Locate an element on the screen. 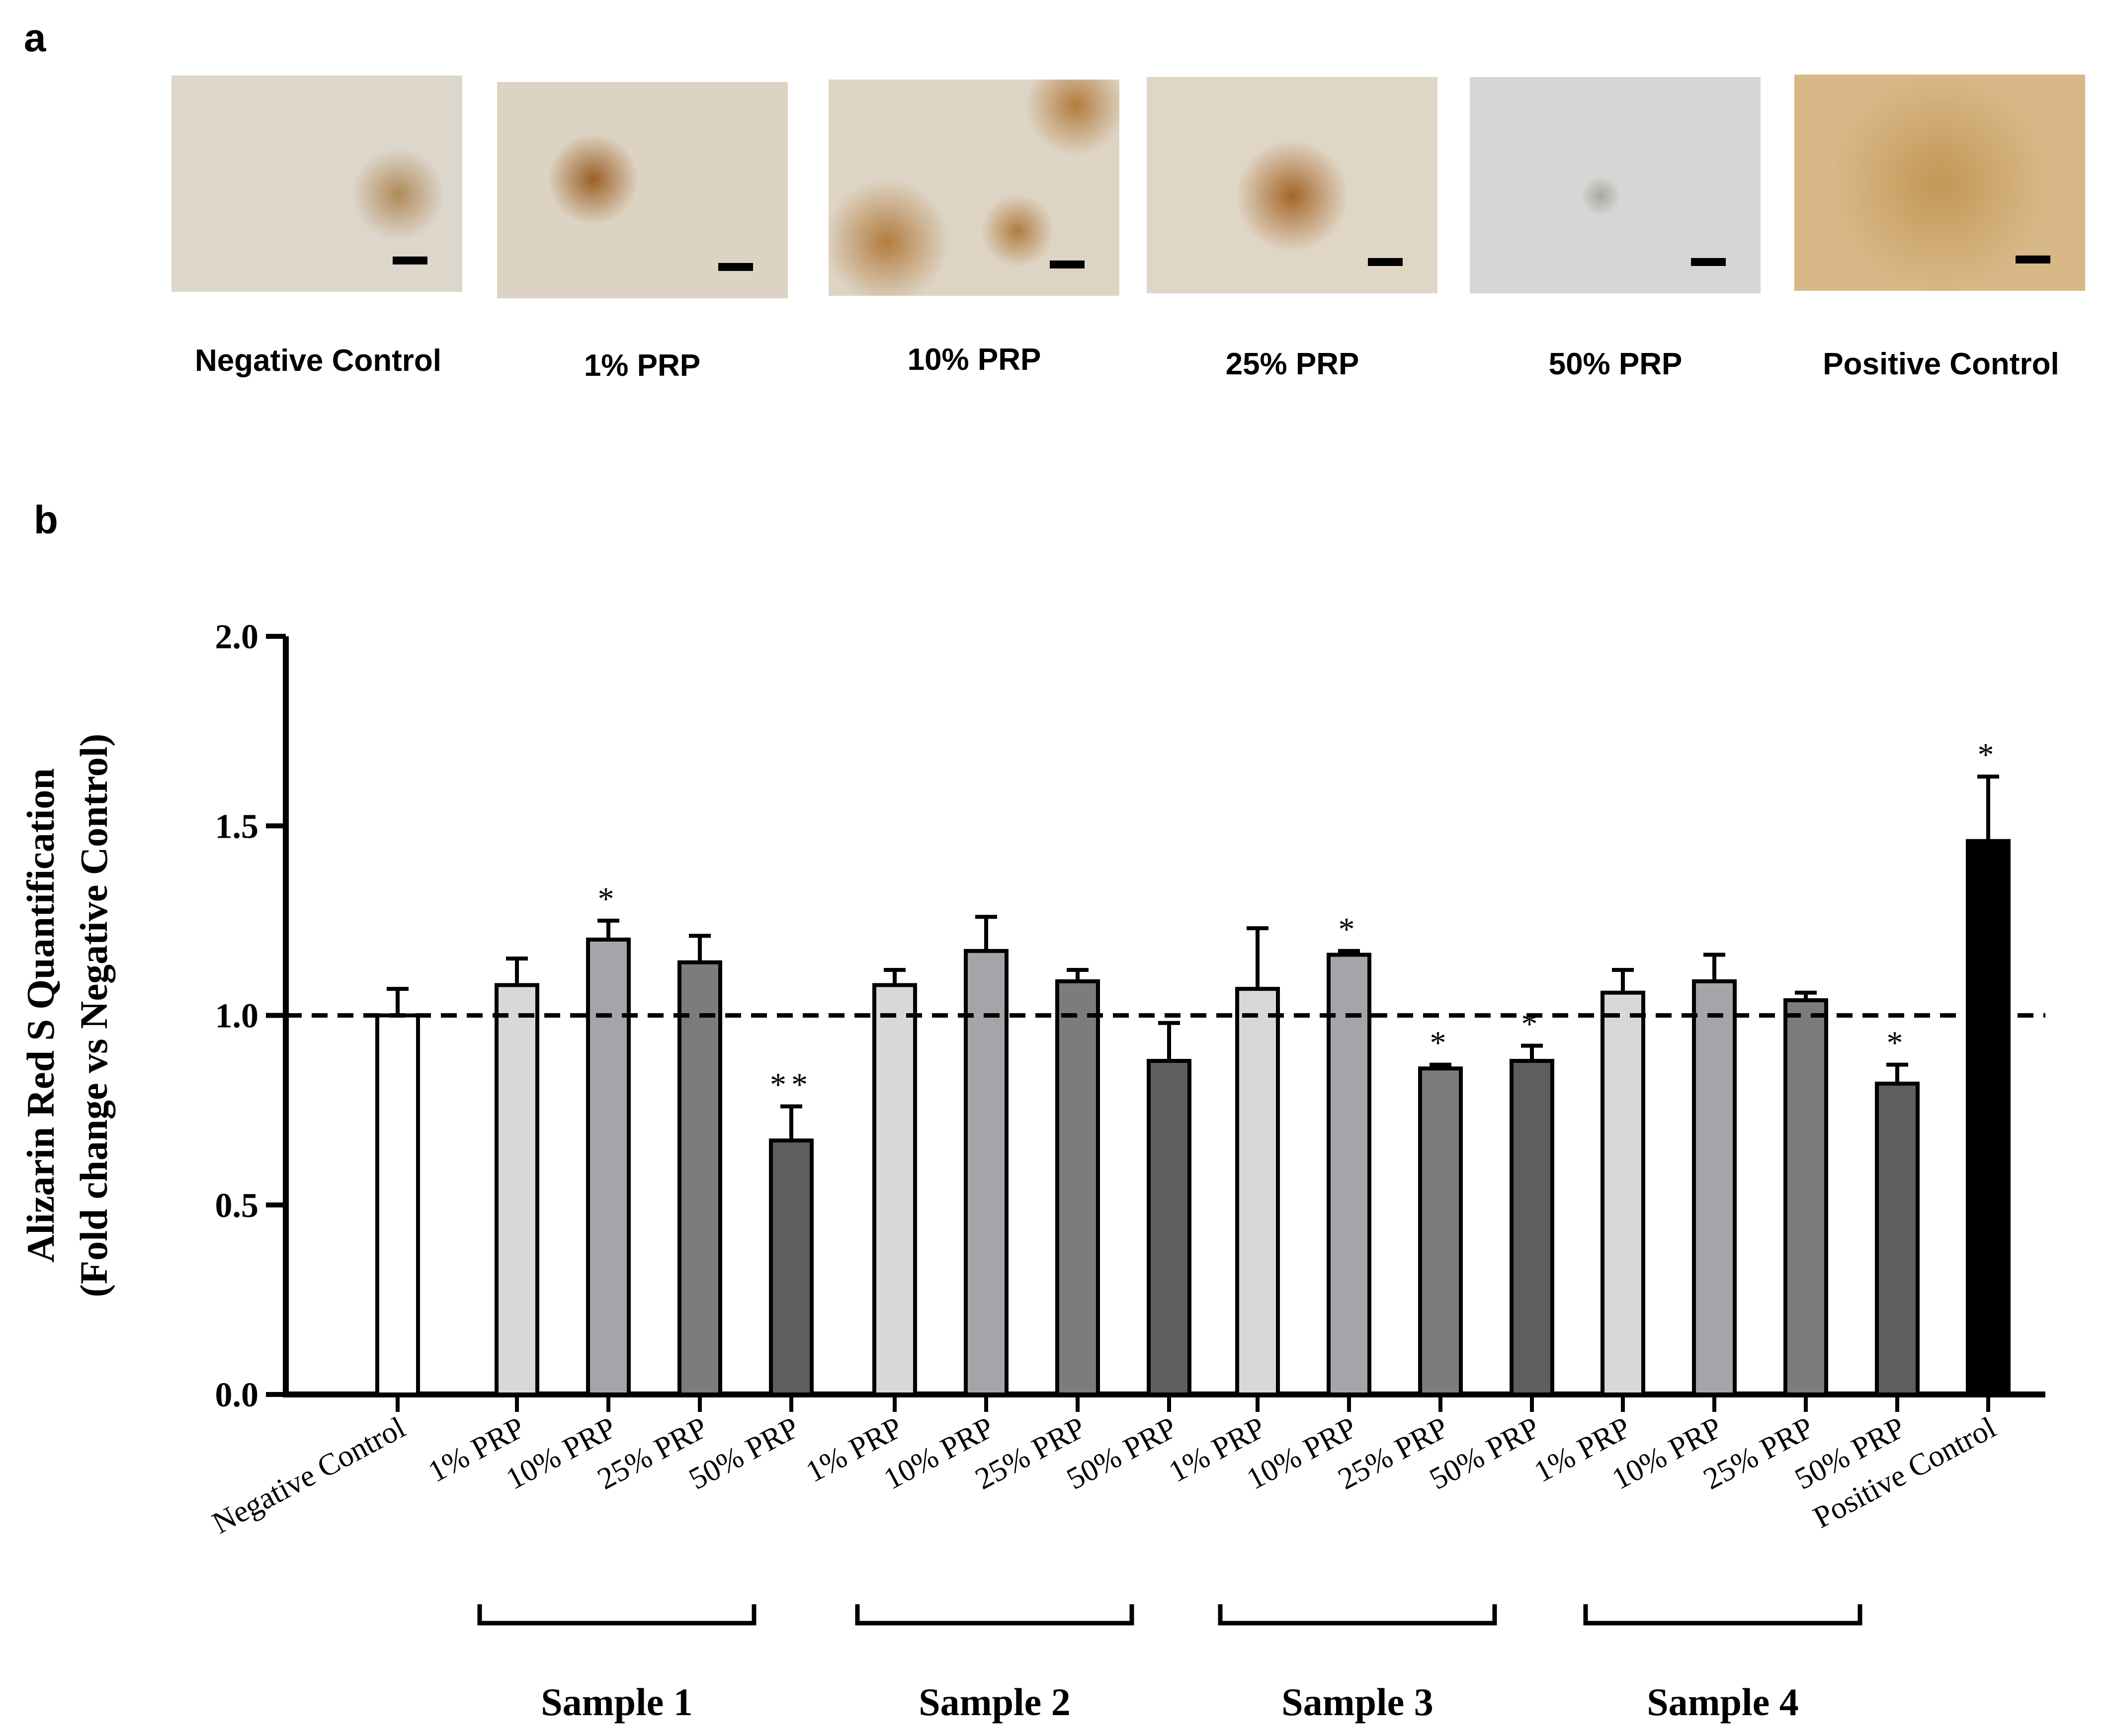  panel-b-letter: b is located at coordinates (46, 520).